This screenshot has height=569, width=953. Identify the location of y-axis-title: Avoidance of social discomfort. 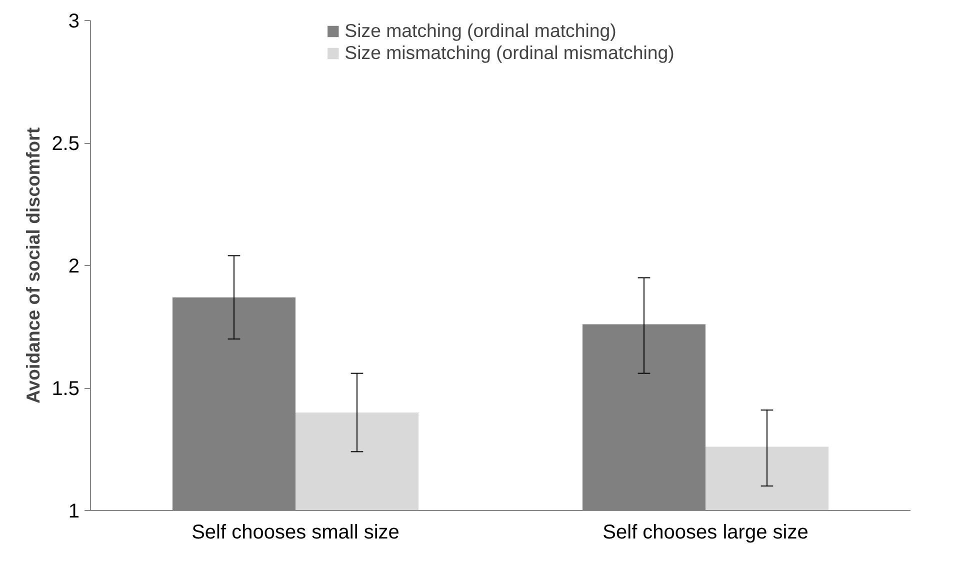
(33, 265).